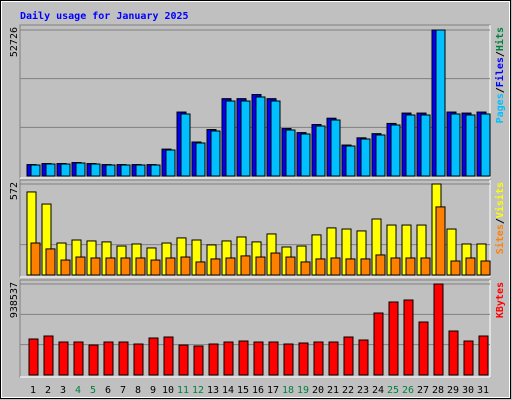  Describe the element at coordinates (453, 390) in the screenshot. I see `x-tick-label: 29` at that location.